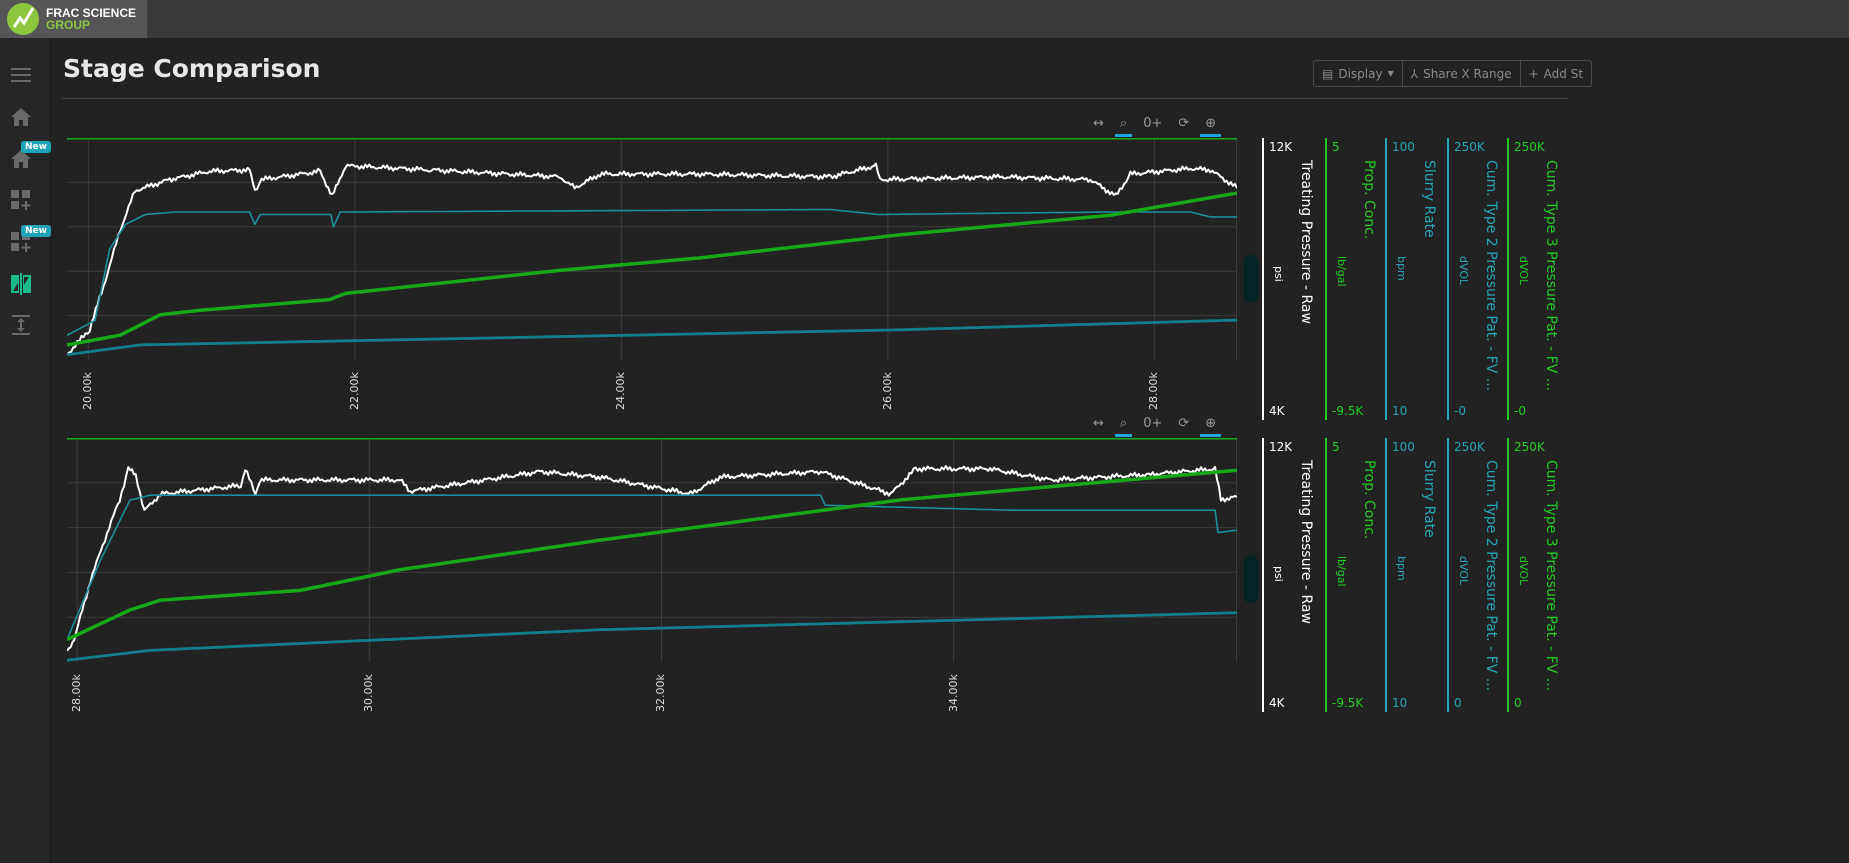 Image resolution: width=1849 pixels, height=863 pixels. I want to click on vertical-expand-icon, so click(21, 325).